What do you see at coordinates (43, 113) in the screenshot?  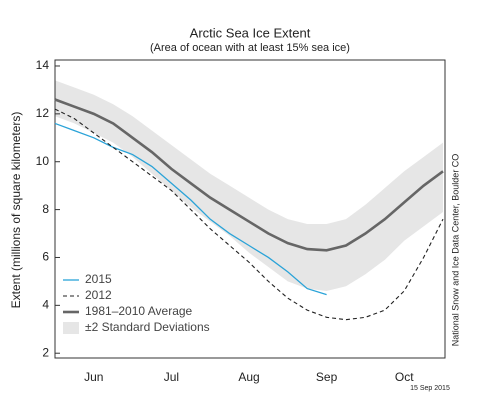 I see `y-tick-label: 12` at bounding box center [43, 113].